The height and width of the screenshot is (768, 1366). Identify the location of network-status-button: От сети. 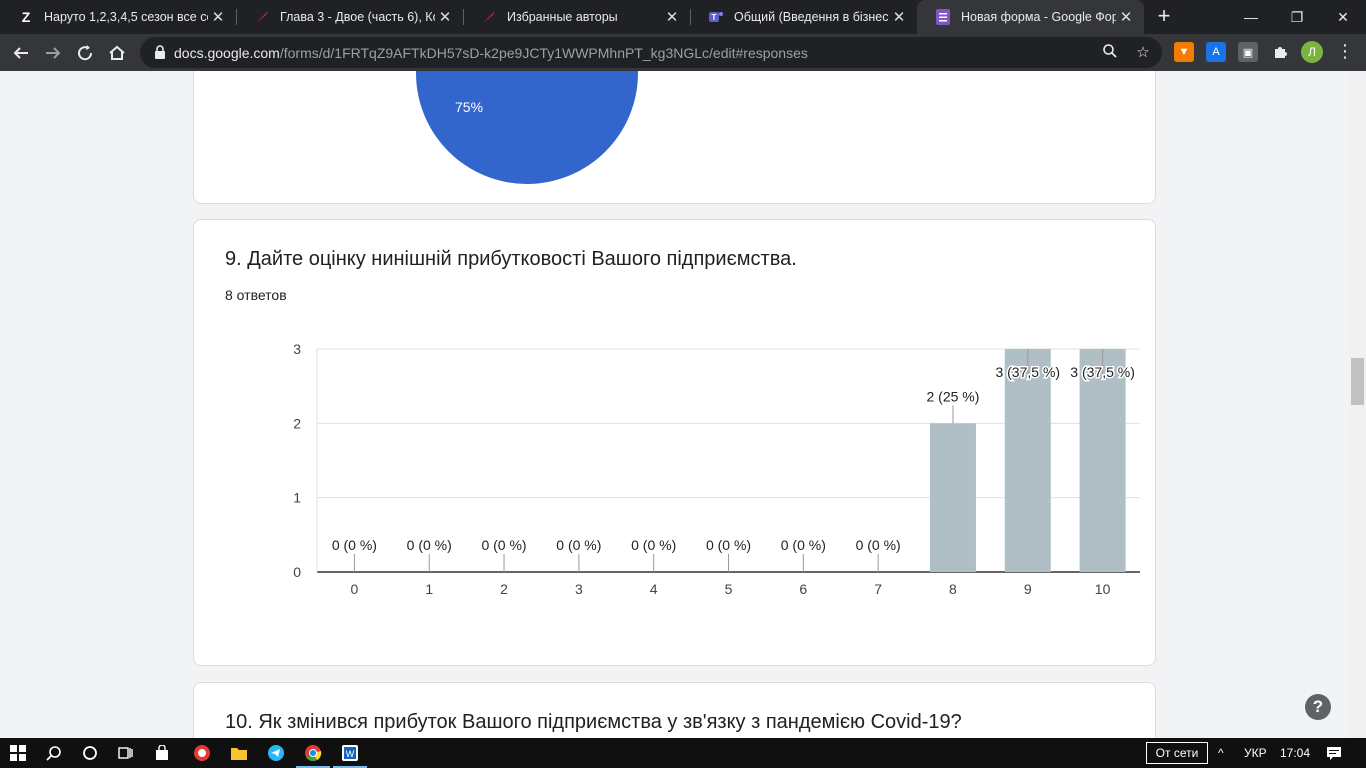
(1177, 753).